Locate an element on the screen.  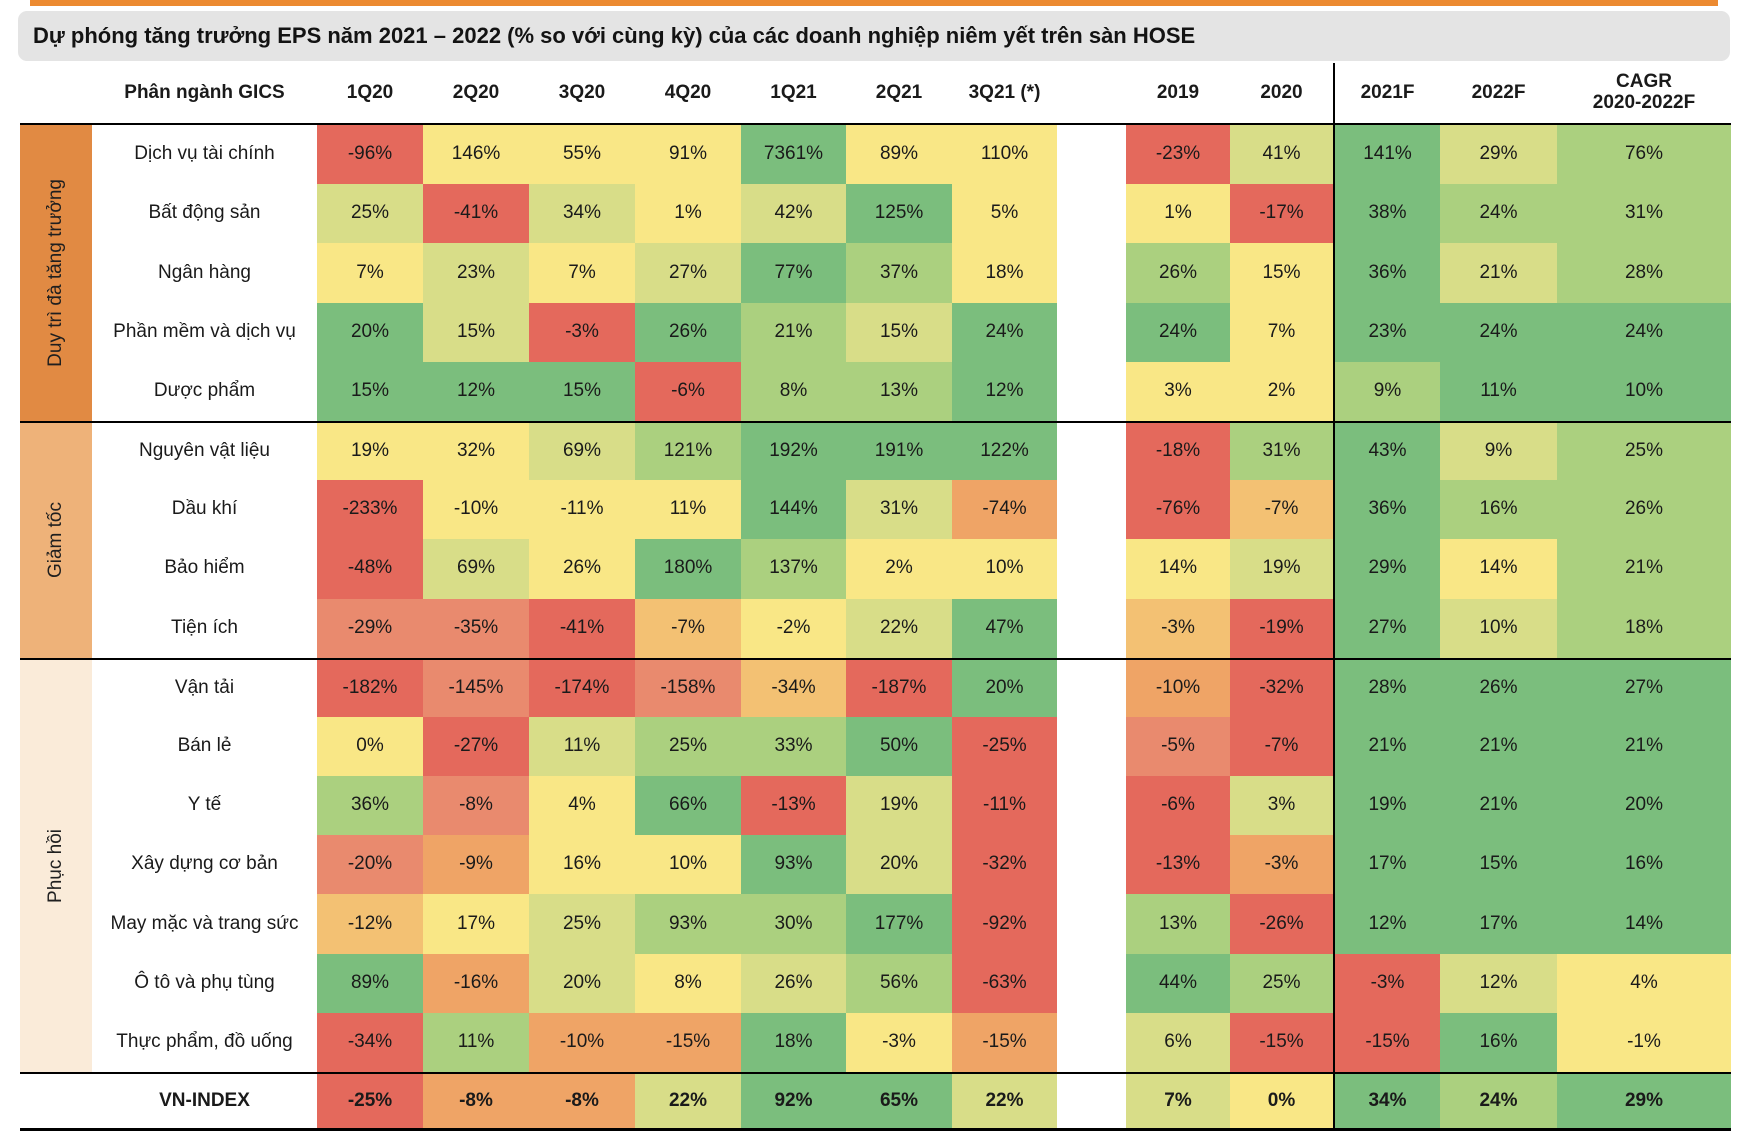
footer-heatmap-cell: 22% is located at coordinates (1004, 1102).